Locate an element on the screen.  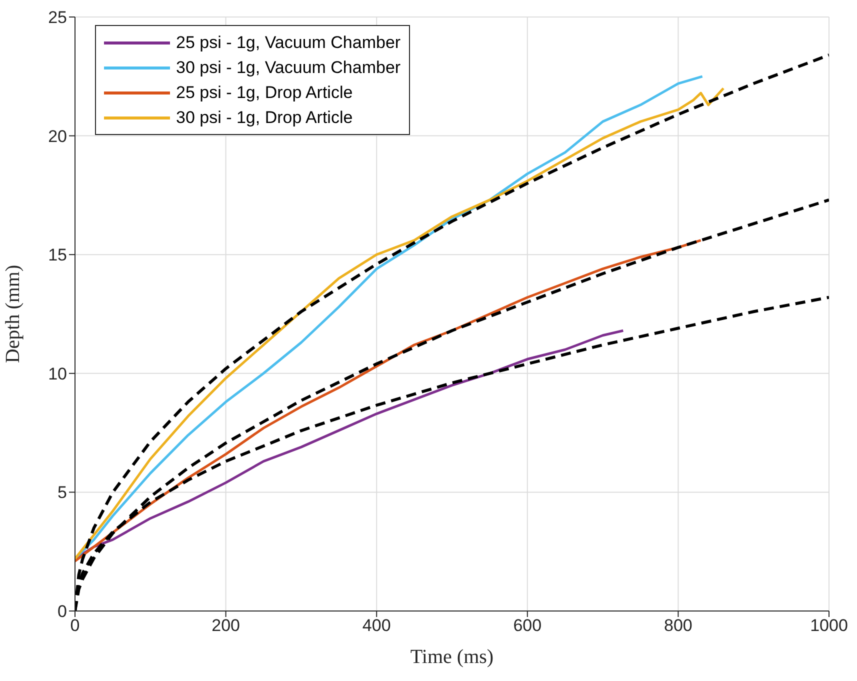
legend-label: 30 psi - 1g, Vacuum Chamber is located at coordinates (288, 68).